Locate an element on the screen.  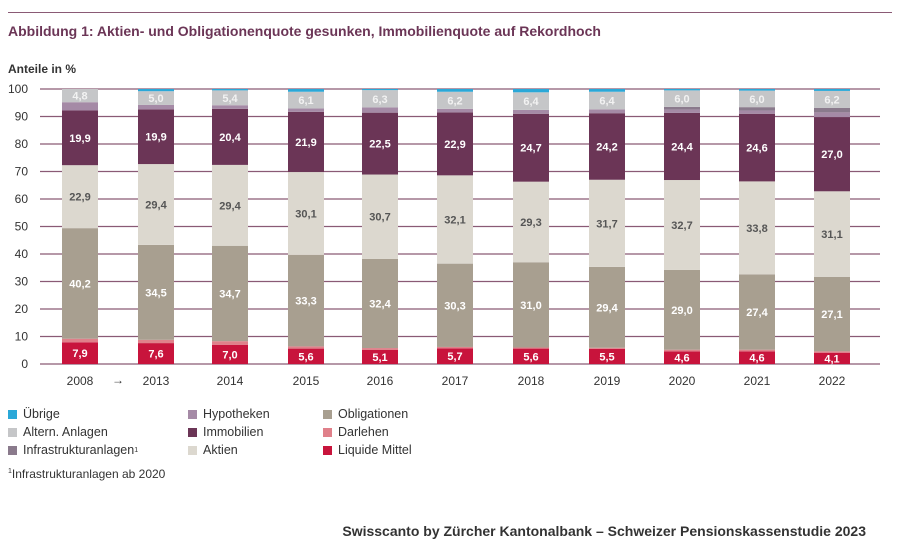
data-label: 24,2 is located at coordinates (606, 147).